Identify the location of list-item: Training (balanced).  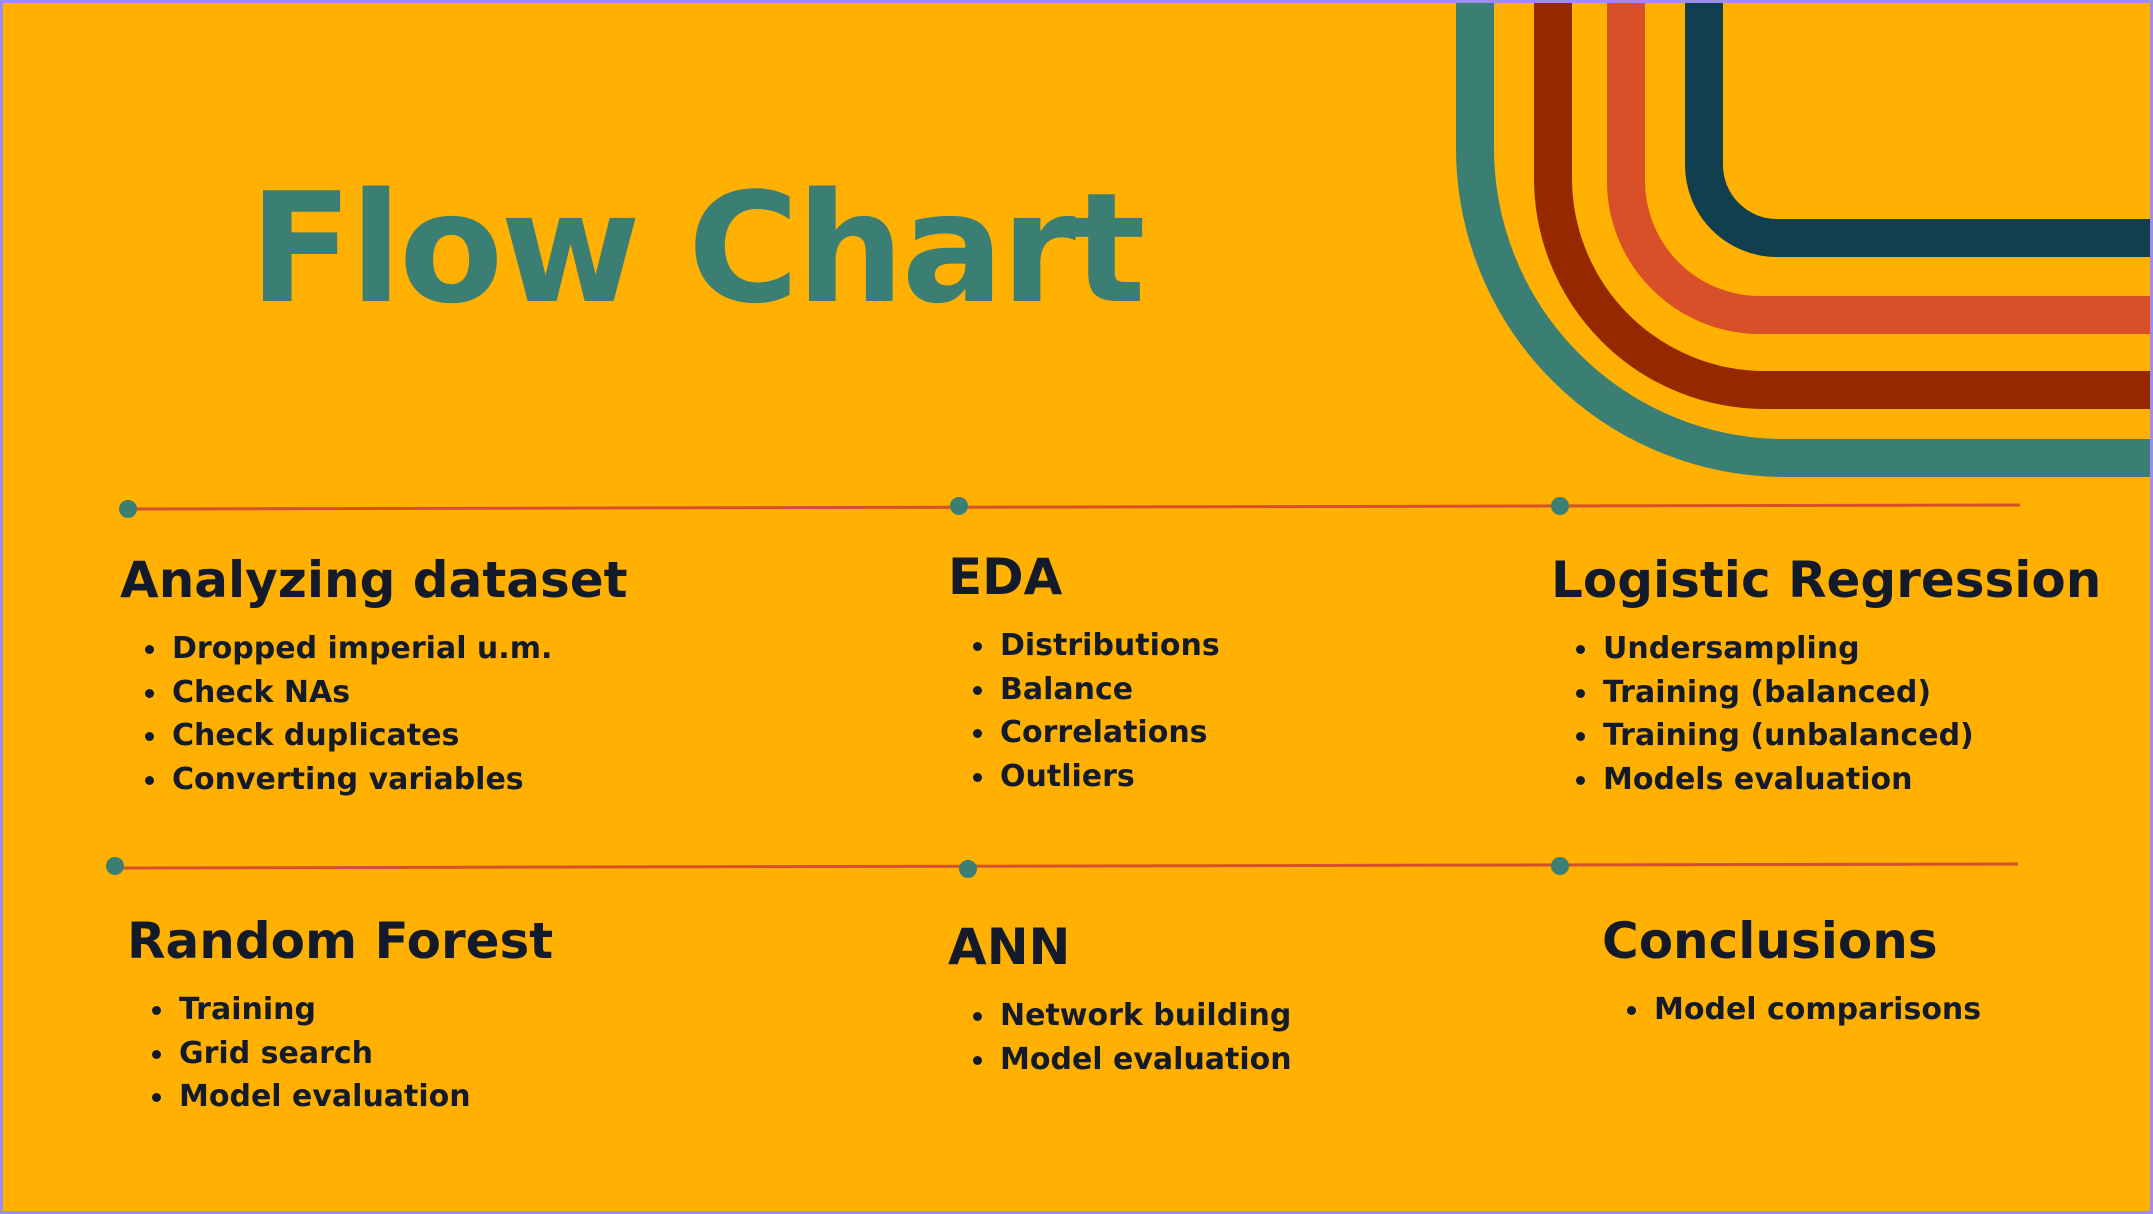
(1838, 693).